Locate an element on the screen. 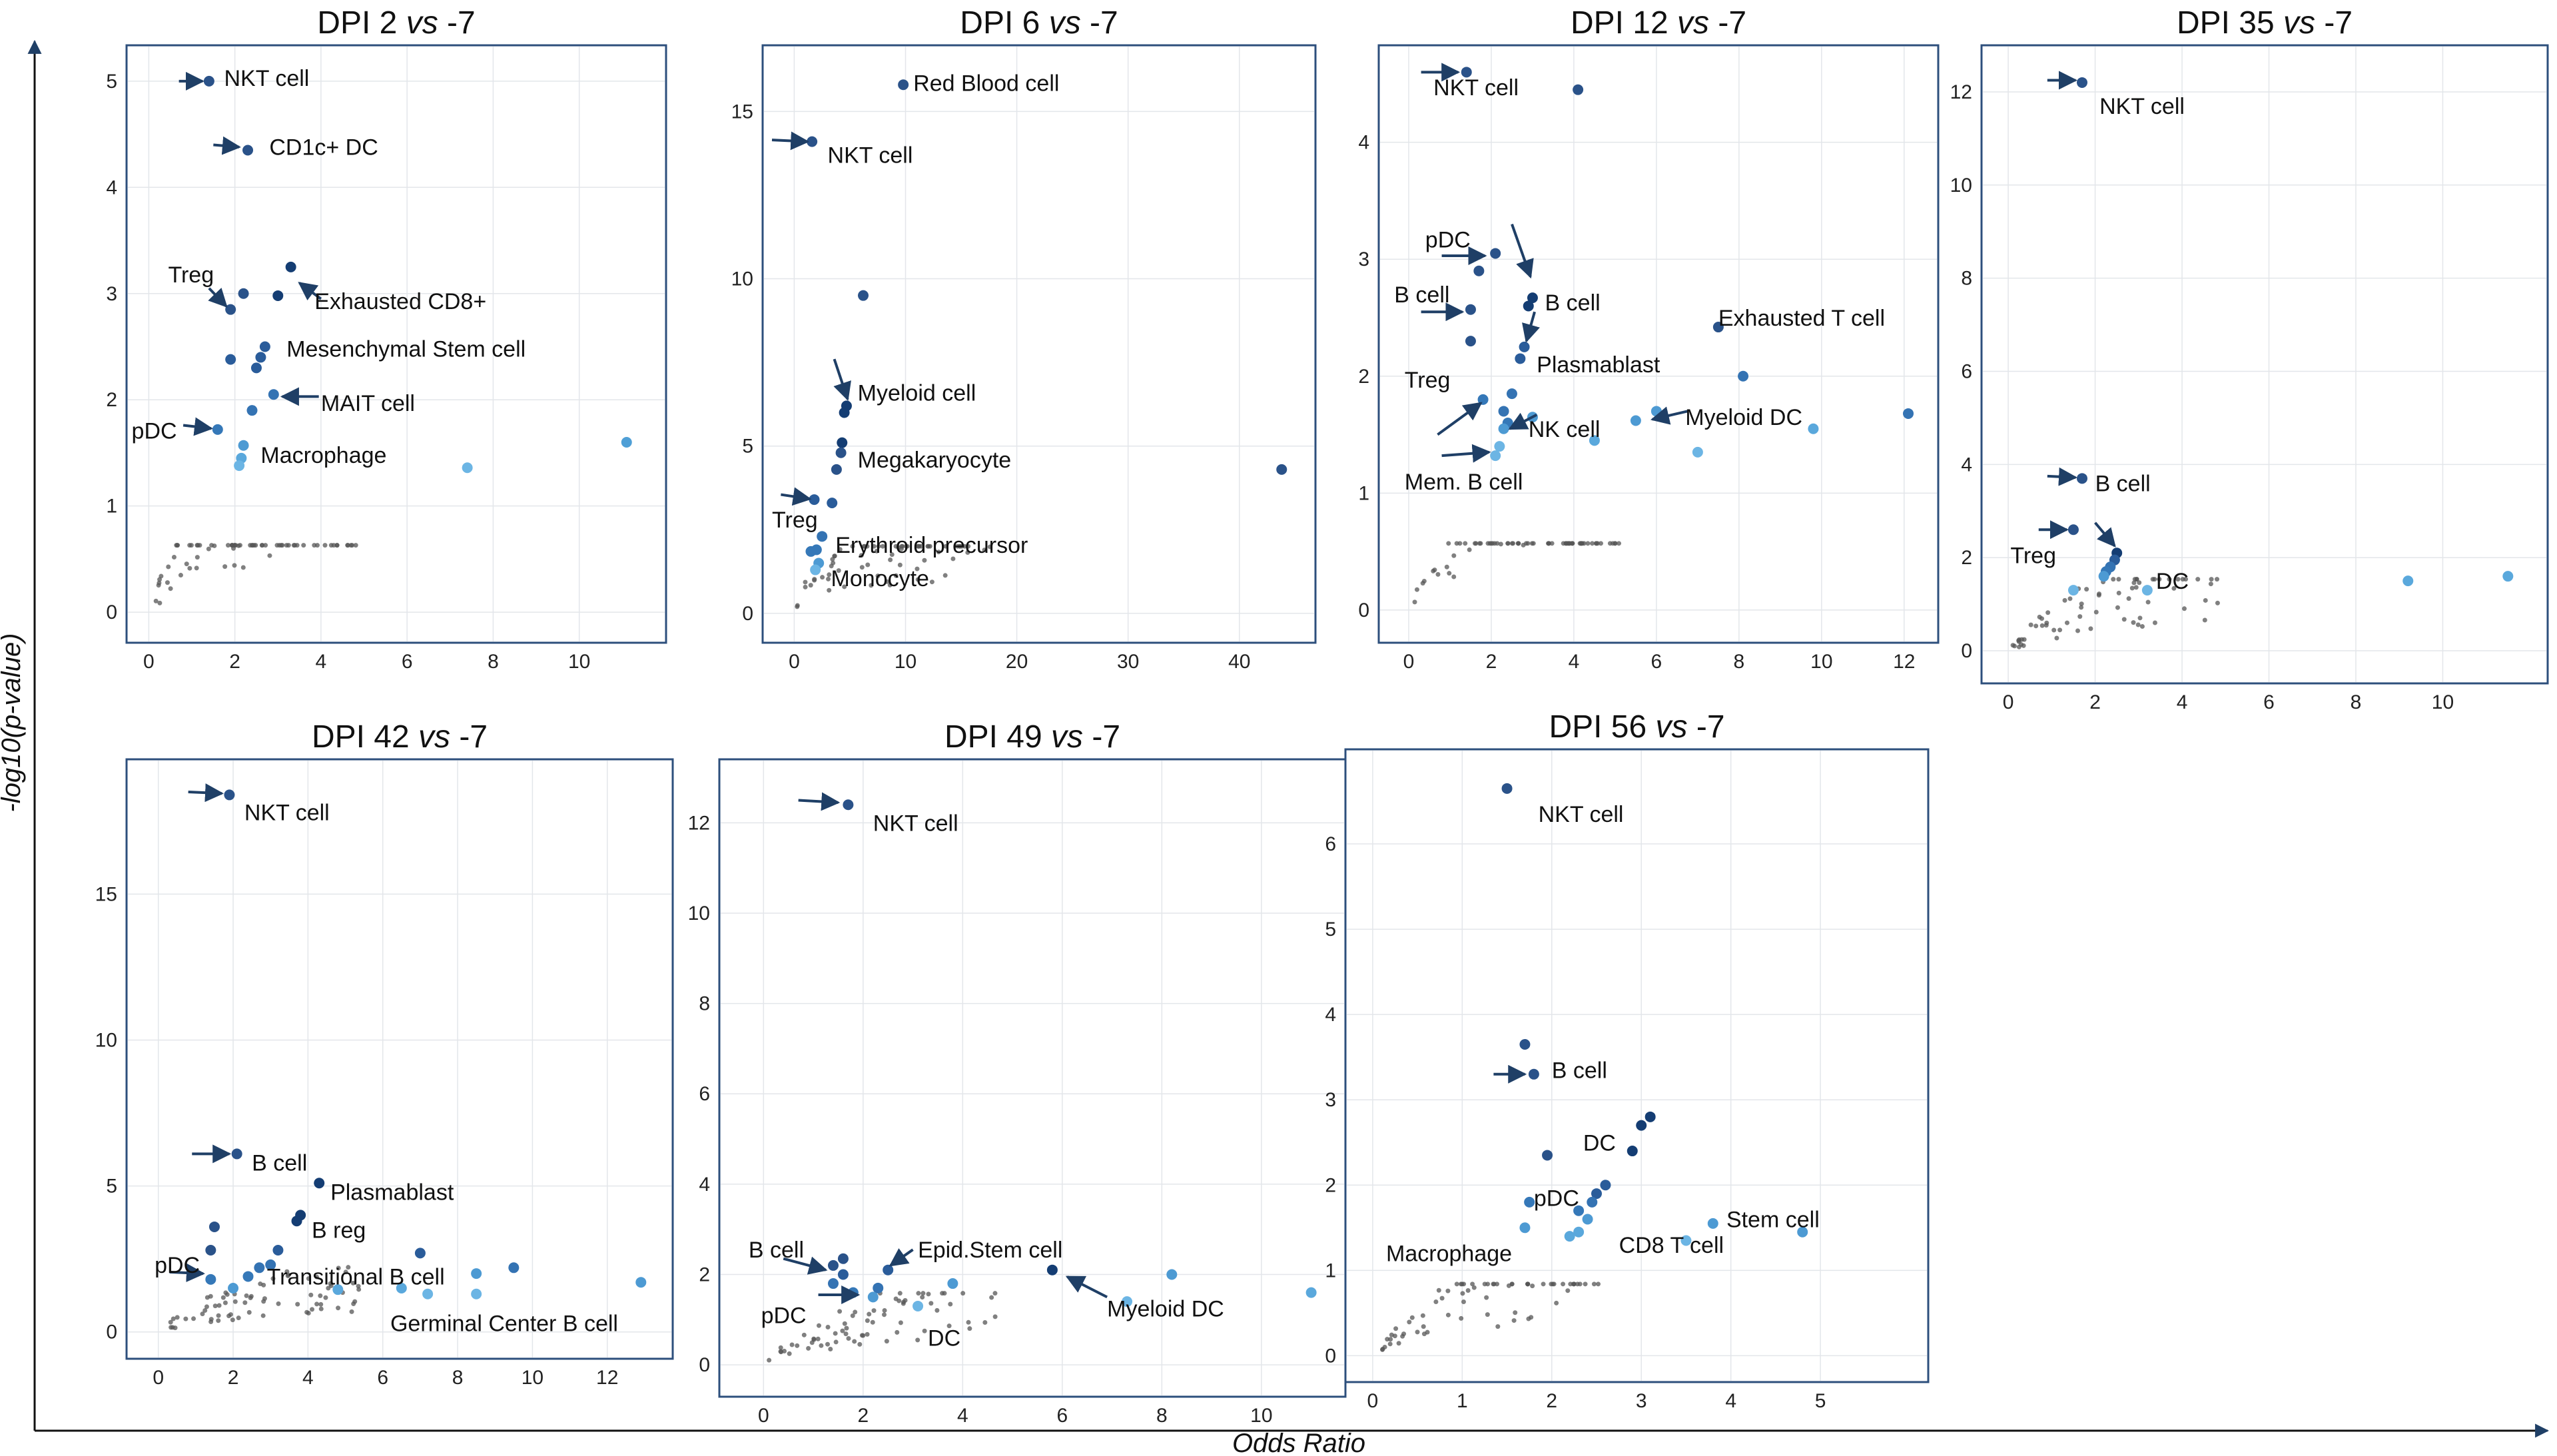 The height and width of the screenshot is (1456, 2557). y-tick-label: 3 is located at coordinates (111, 294).